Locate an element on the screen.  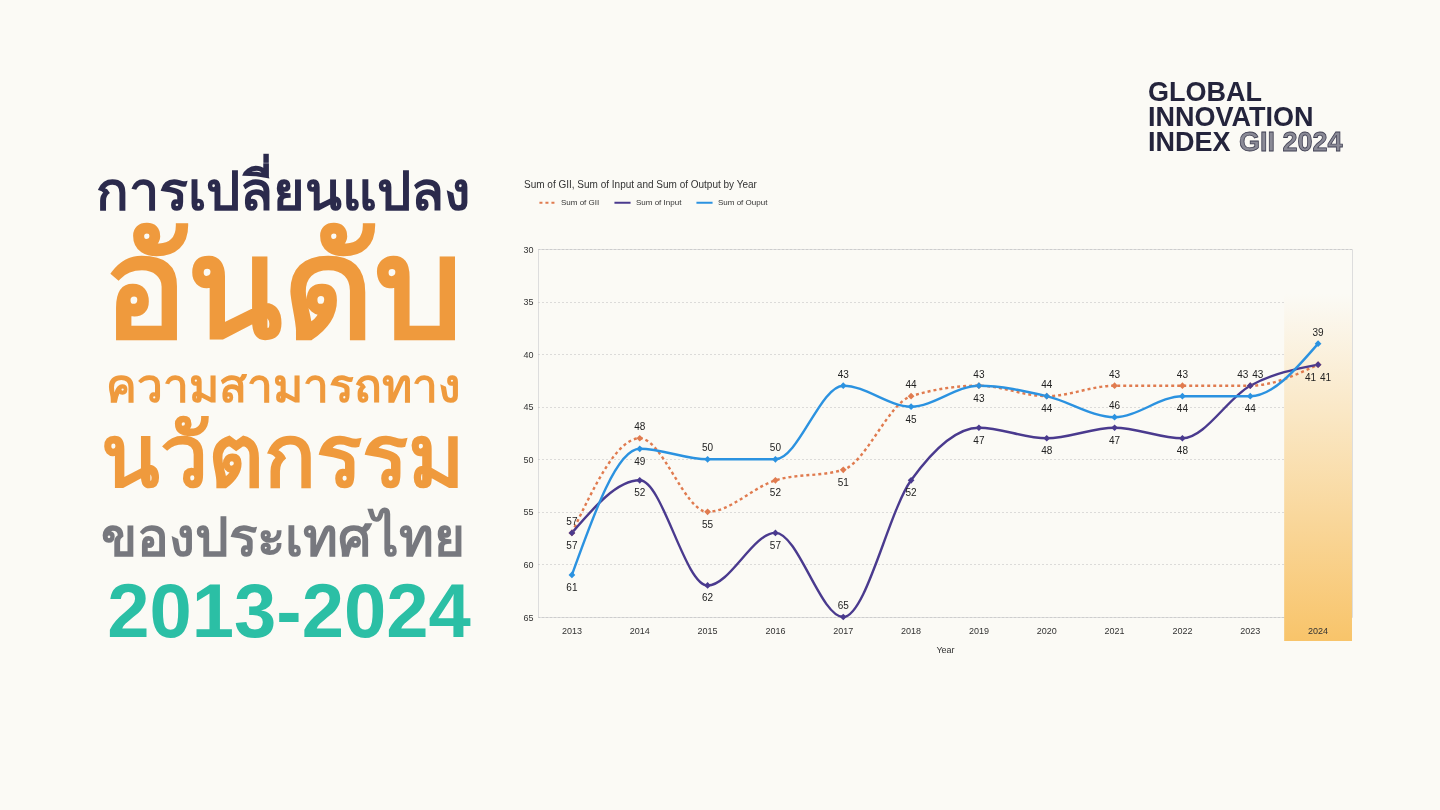
x-tick-label: 2023 is located at coordinates (1250, 630).